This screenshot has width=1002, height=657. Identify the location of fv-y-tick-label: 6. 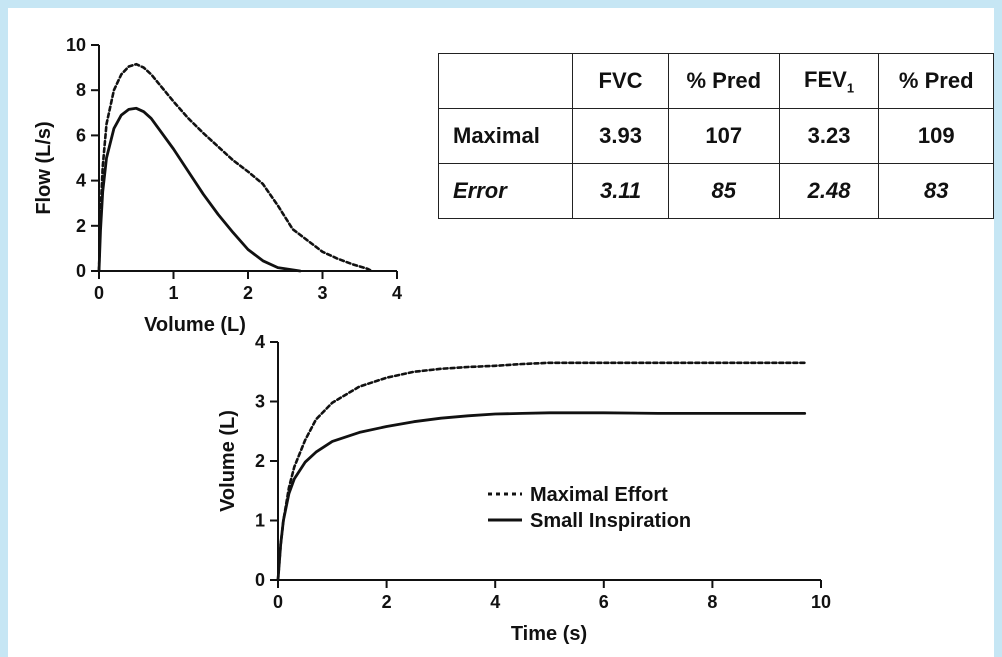
(81, 135).